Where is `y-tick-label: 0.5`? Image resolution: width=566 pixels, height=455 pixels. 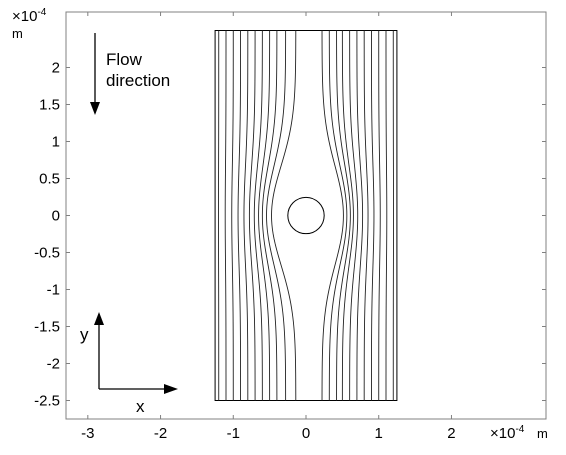 y-tick-label: 0.5 is located at coordinates (49, 179).